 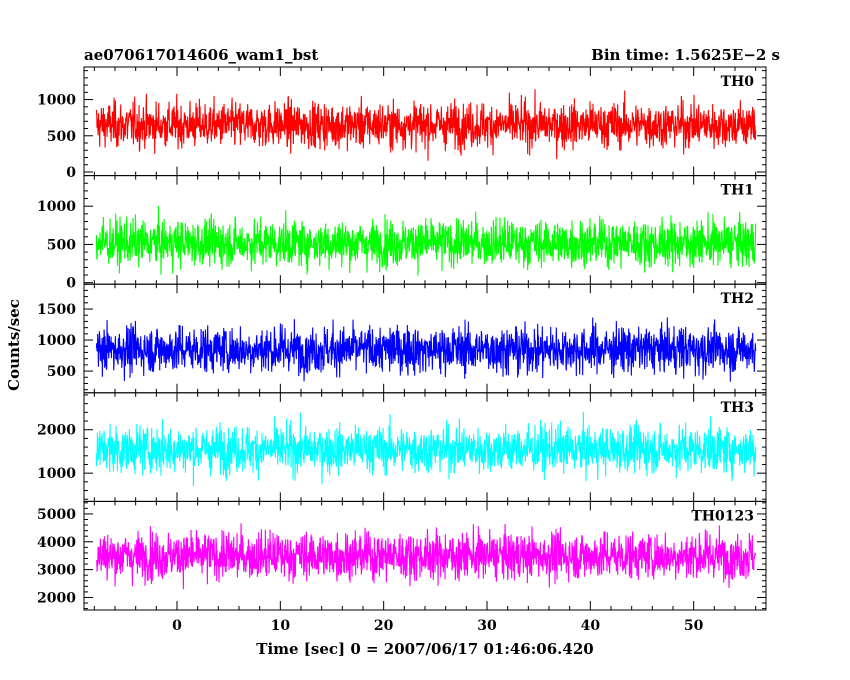 I want to click on panel-label-th1: TH1, so click(x=737, y=191).